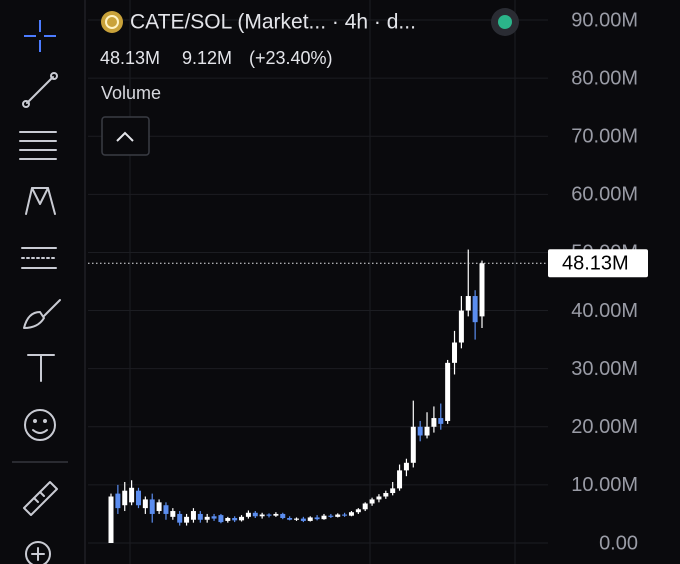  I want to click on trendline-tool, so click(40, 90).